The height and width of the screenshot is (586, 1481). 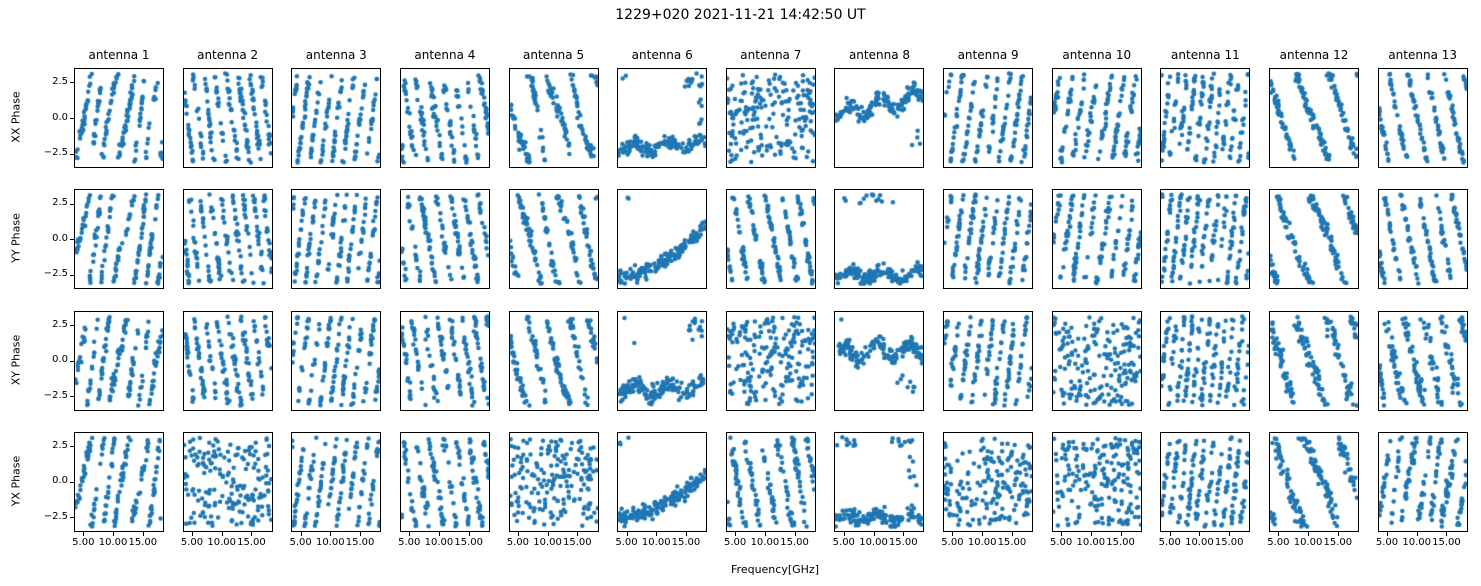 I want to click on y-axis-label-xy: XY Phase, so click(x=16, y=359).